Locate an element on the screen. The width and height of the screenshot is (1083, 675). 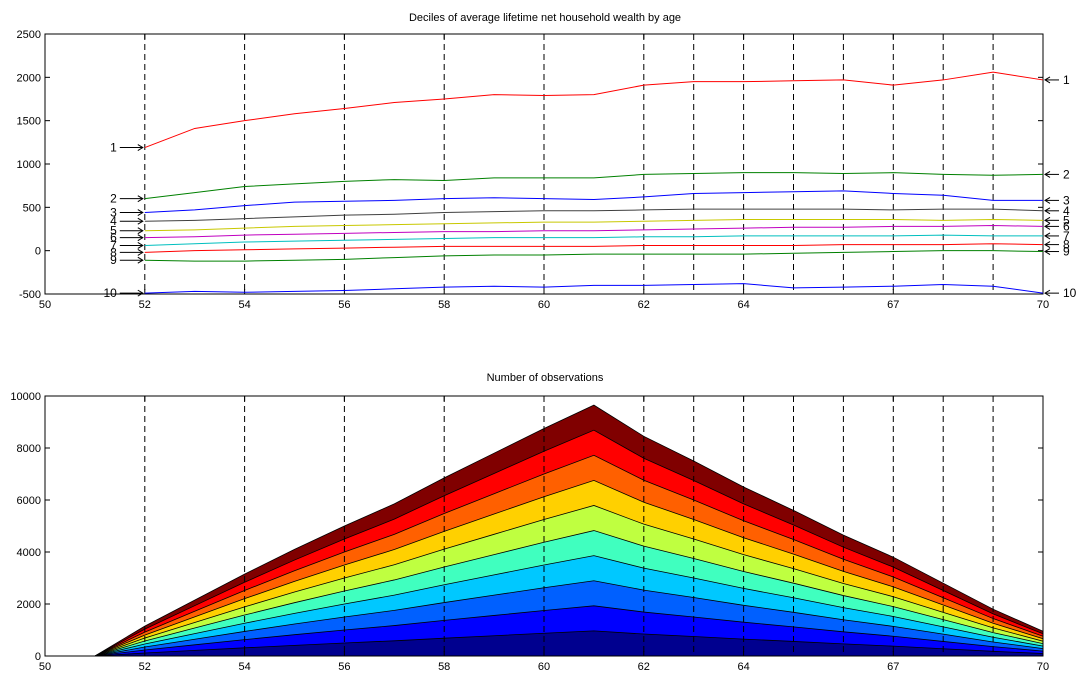
left-label: 9 is located at coordinates (113, 260).